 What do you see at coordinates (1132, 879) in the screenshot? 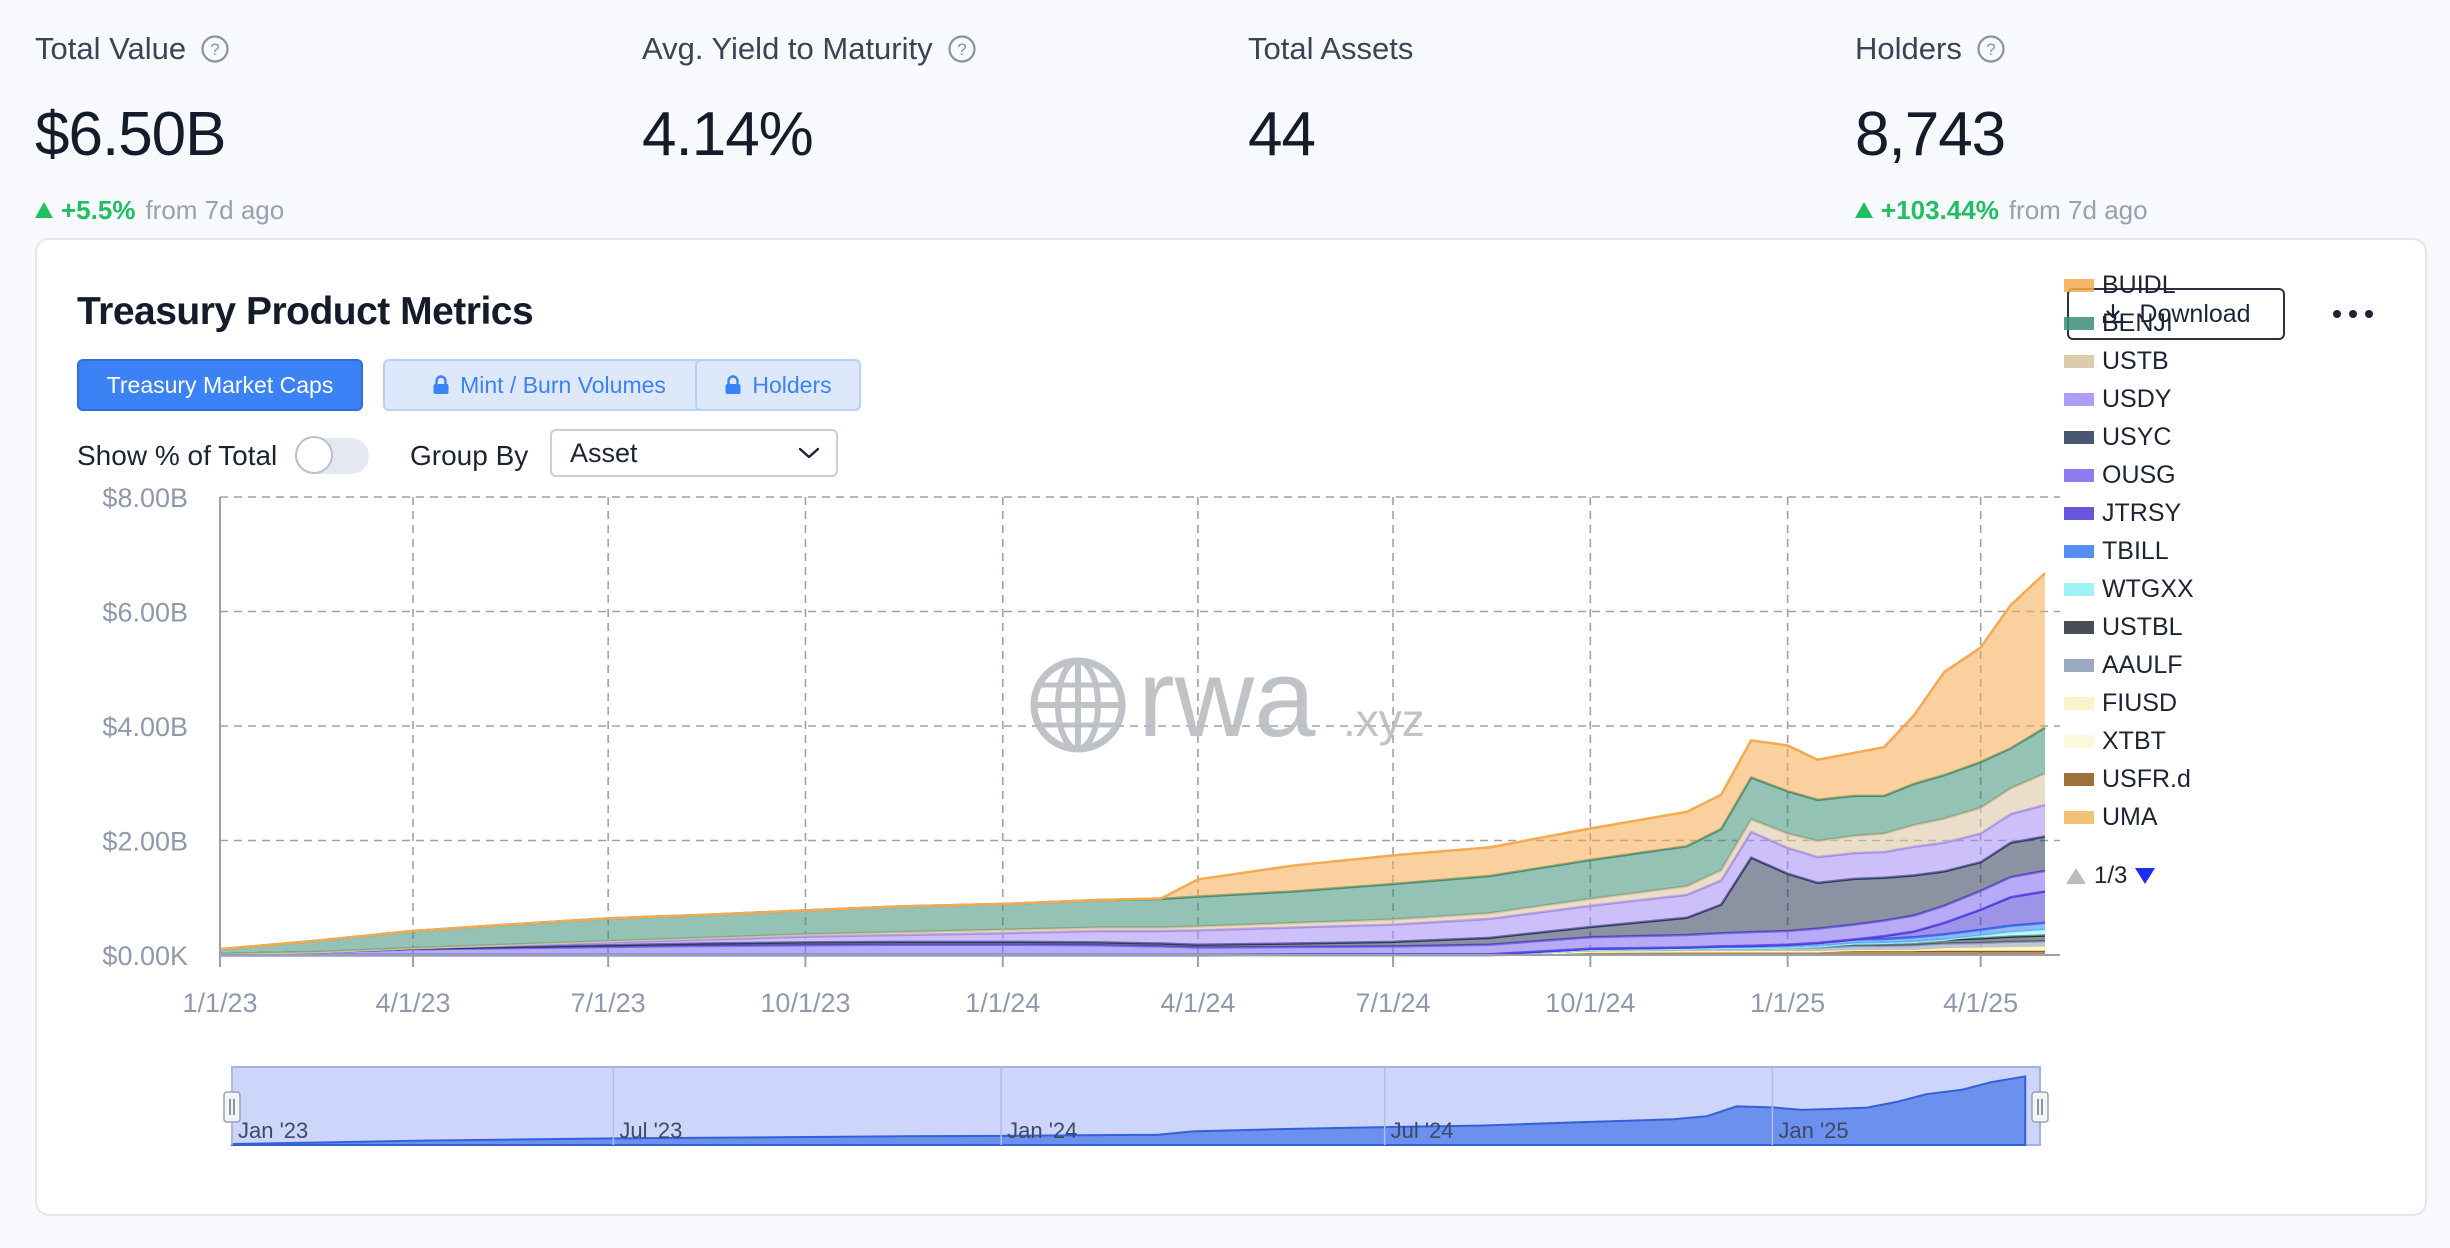
I see `area-usdy` at bounding box center [1132, 879].